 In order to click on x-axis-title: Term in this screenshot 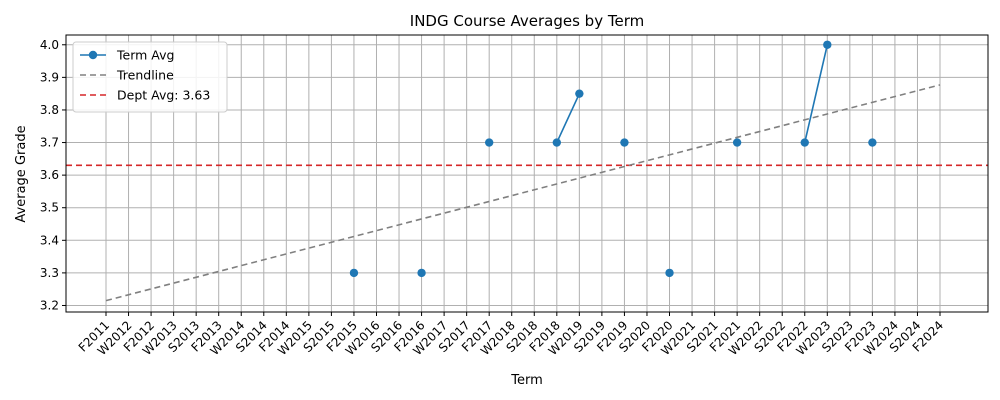, I will do `click(526, 380)`.